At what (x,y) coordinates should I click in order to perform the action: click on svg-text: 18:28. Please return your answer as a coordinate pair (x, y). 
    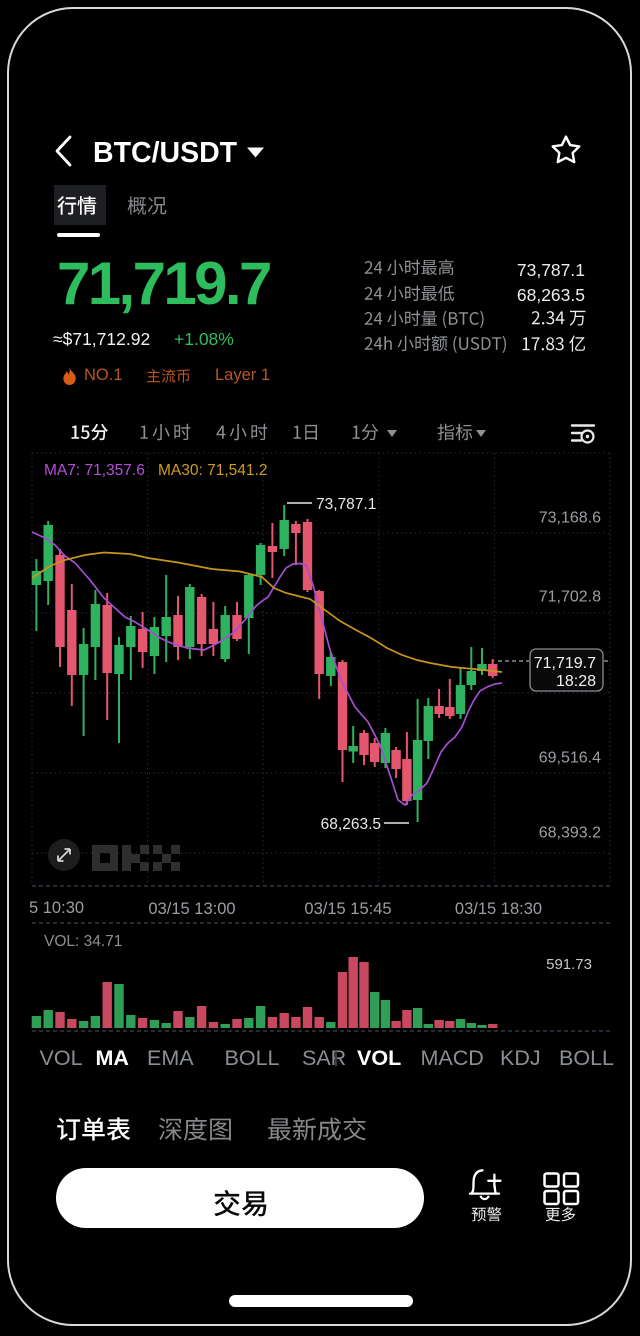
    Looking at the image, I should click on (576, 681).